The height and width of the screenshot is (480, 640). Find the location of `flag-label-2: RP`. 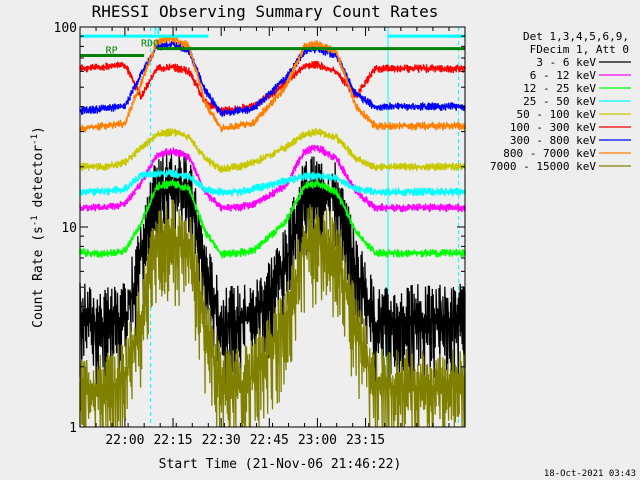

flag-label-2: RP is located at coordinates (112, 51).